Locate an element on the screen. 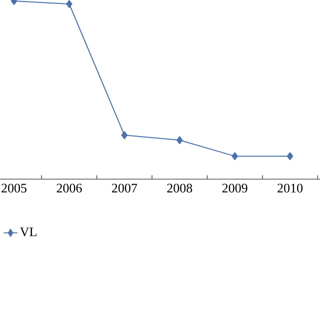 This screenshot has height=320, width=320. x-tick-label: 2008 is located at coordinates (179, 188).